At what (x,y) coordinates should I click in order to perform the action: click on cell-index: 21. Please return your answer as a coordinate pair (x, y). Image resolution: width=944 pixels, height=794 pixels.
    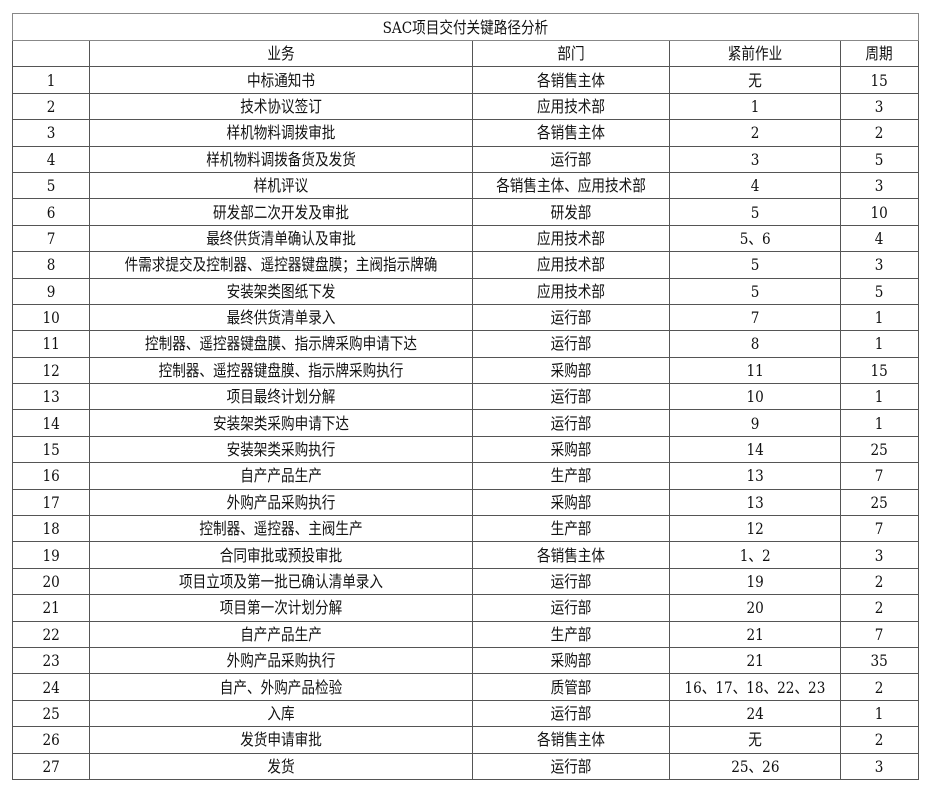
    Looking at the image, I should click on (51, 608).